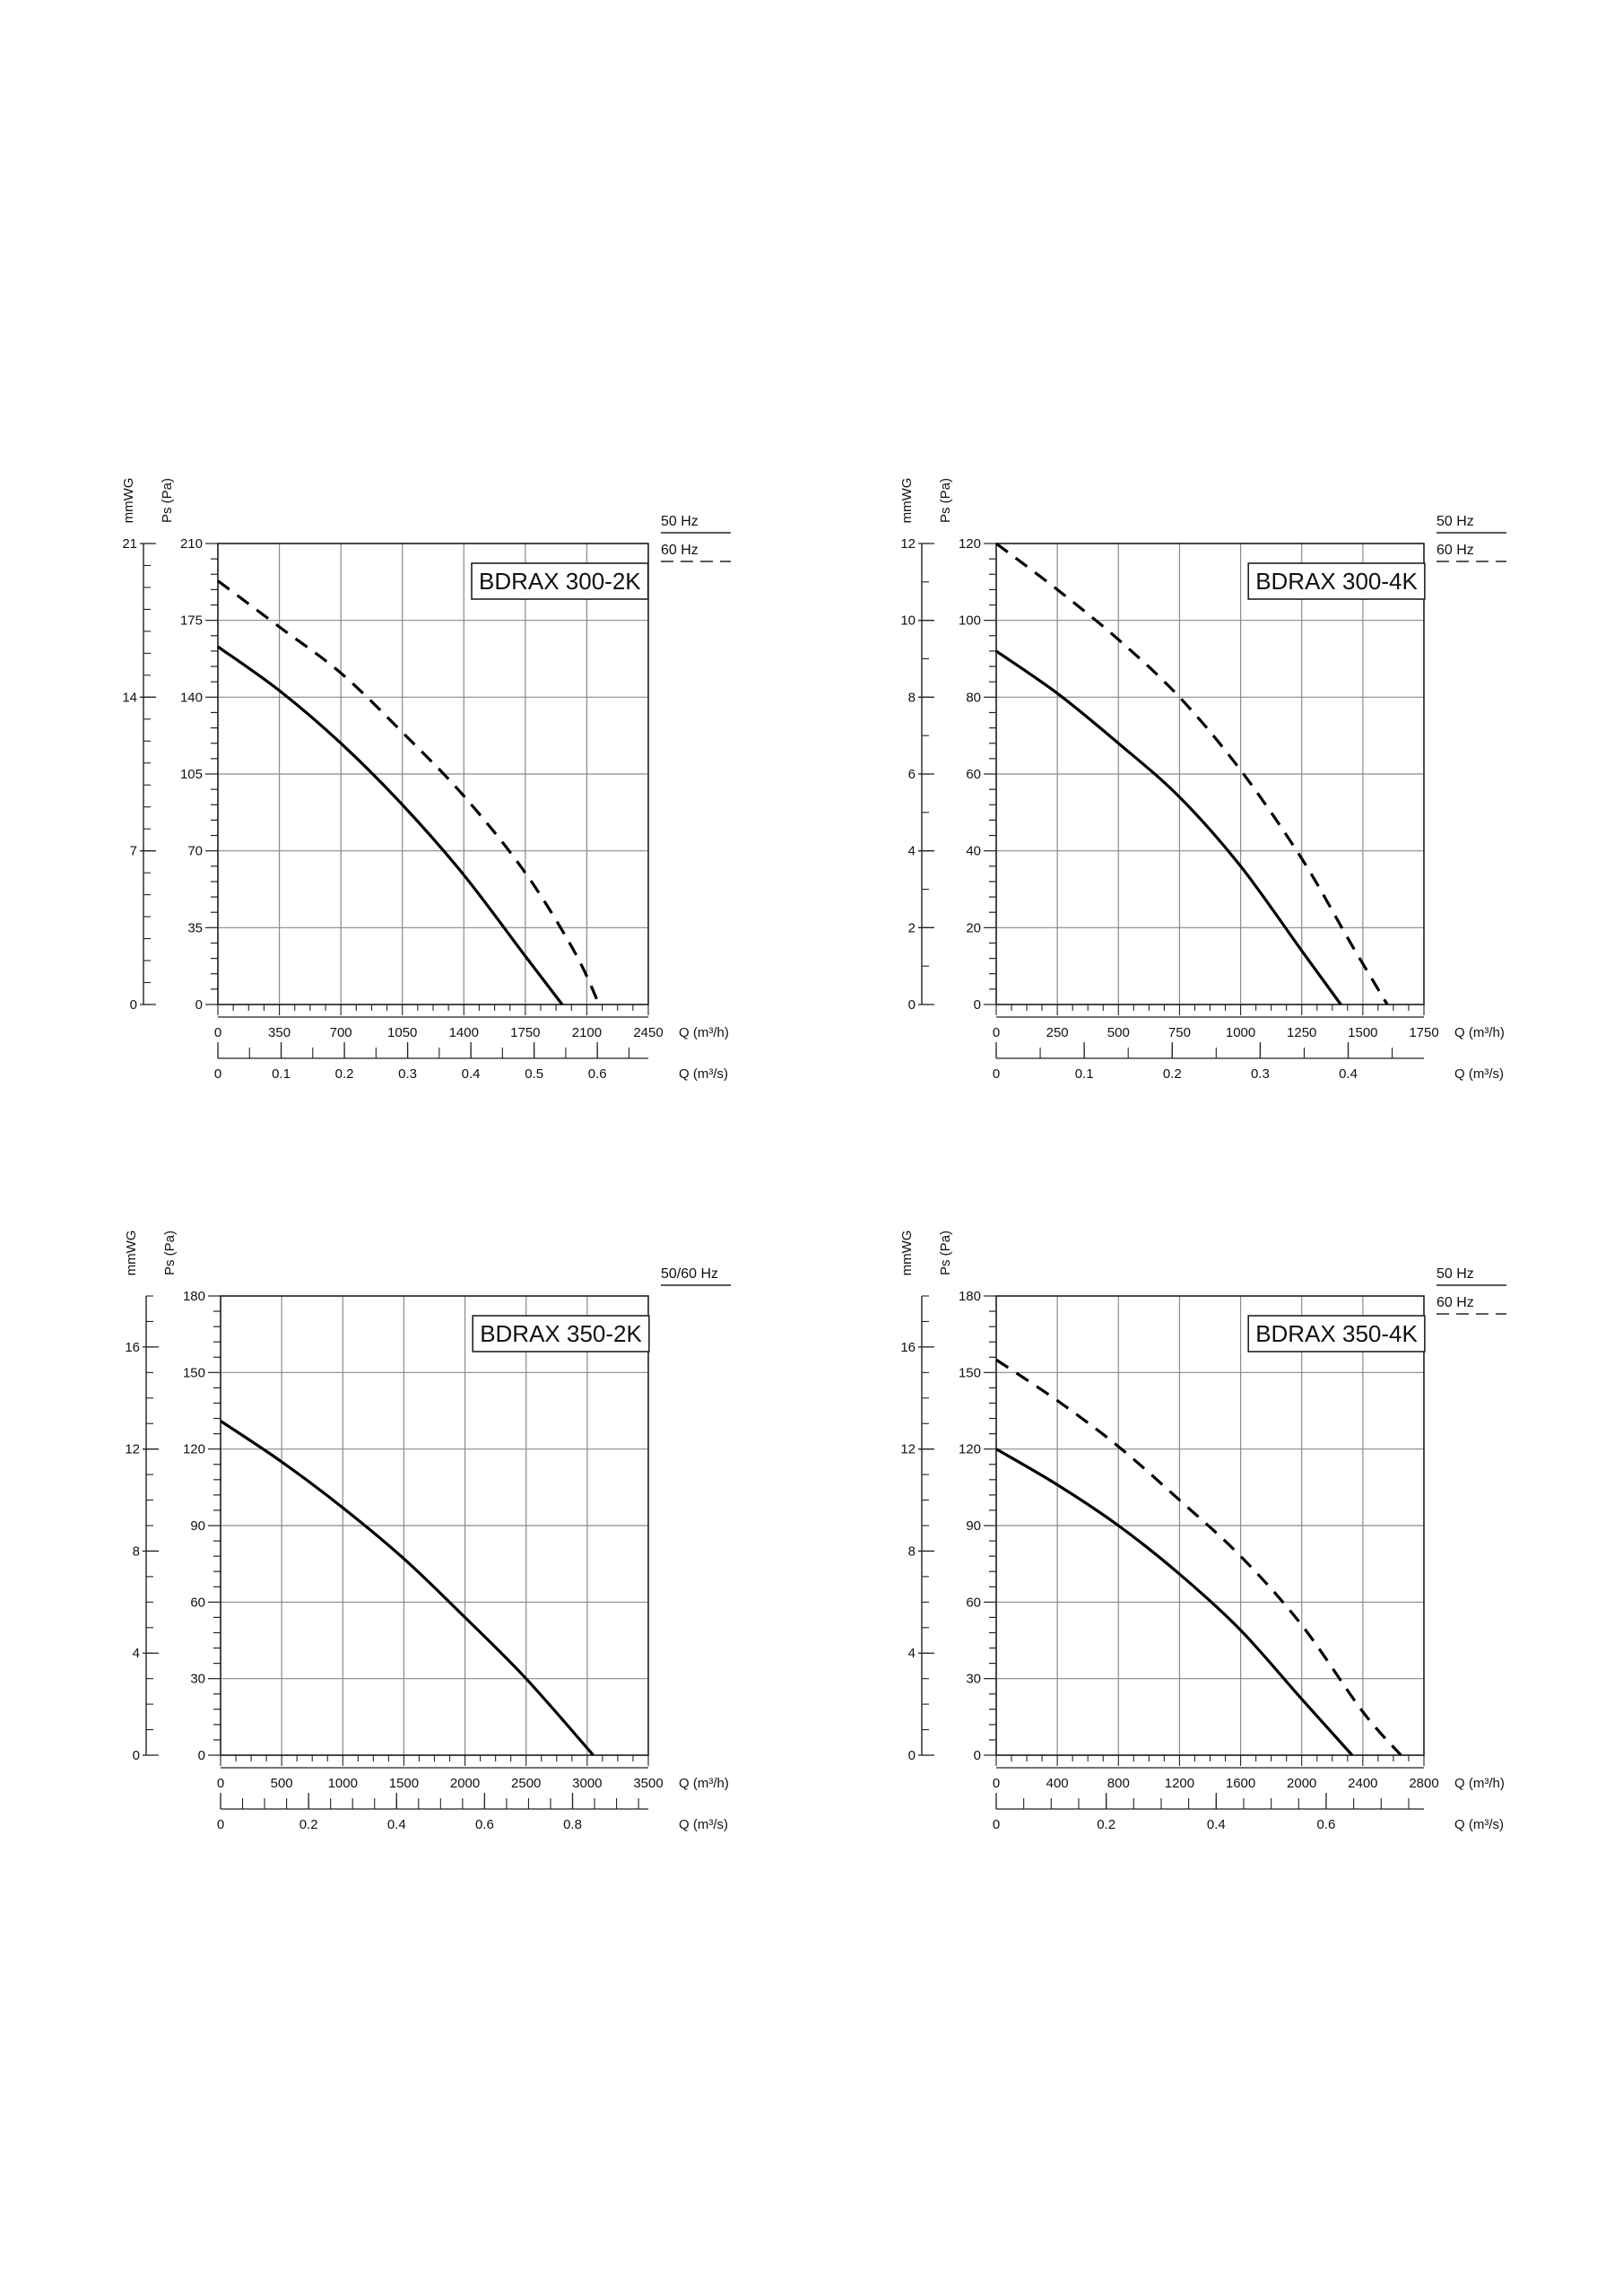 This screenshot has height=2296, width=1623. I want to click on pa-tick-label: 175, so click(191, 621).